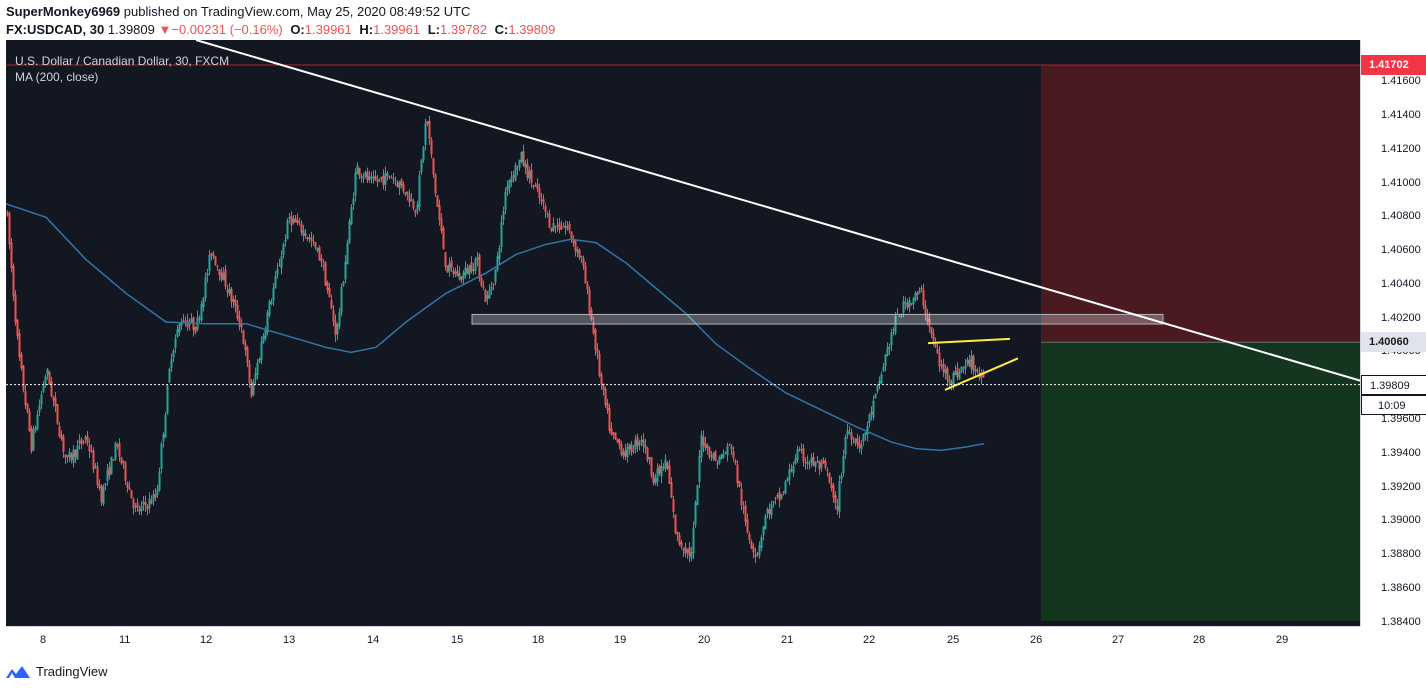  What do you see at coordinates (457, 640) in the screenshot?
I see `time-tick-label: 15` at bounding box center [457, 640].